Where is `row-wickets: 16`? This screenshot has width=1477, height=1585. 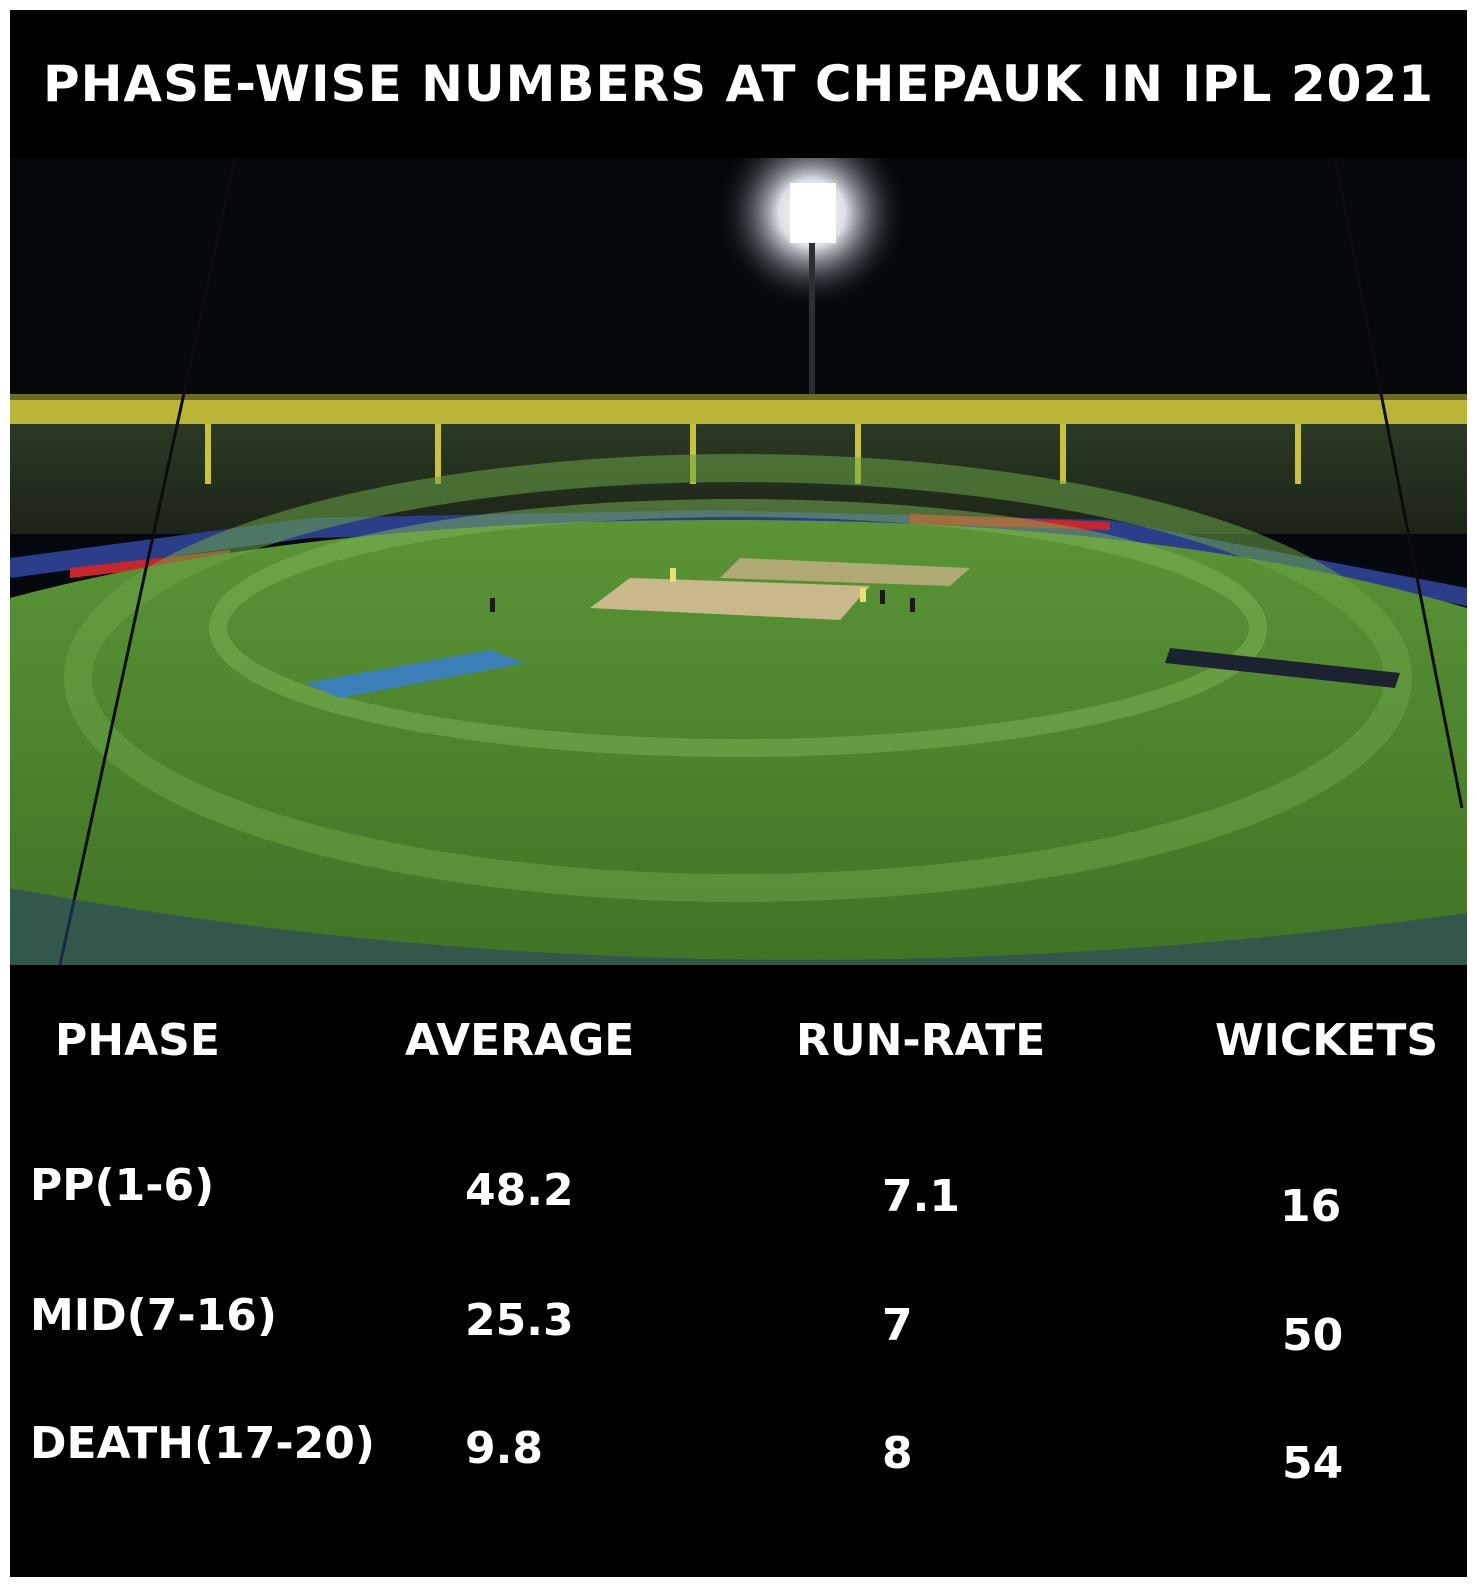
row-wickets: 16 is located at coordinates (1311, 1206).